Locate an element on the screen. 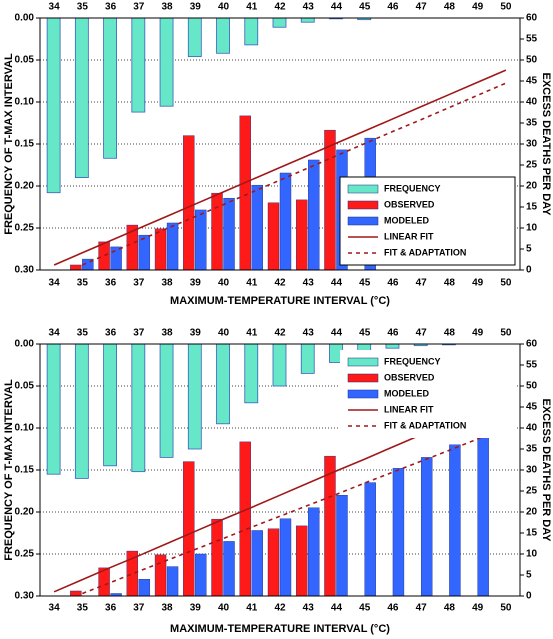 The width and height of the screenshot is (553, 639). y2-tick-label: 35 is located at coordinates (532, 449).